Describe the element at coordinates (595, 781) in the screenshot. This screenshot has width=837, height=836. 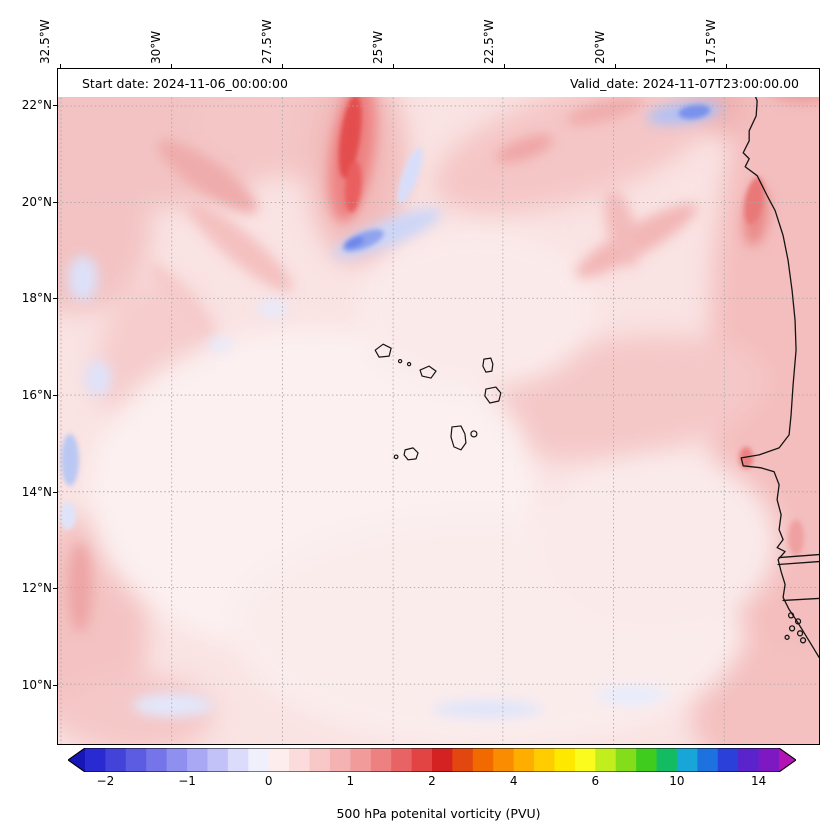
I see `colorbar-tick-label: 6` at that location.